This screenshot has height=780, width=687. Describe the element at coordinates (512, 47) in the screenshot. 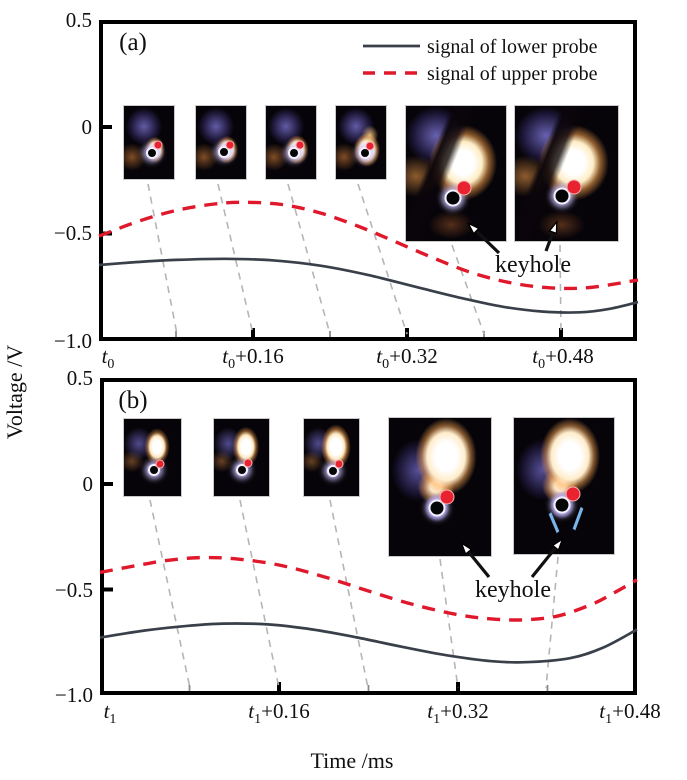

I see `legend-label-lower-probe: signal of lower probe` at that location.